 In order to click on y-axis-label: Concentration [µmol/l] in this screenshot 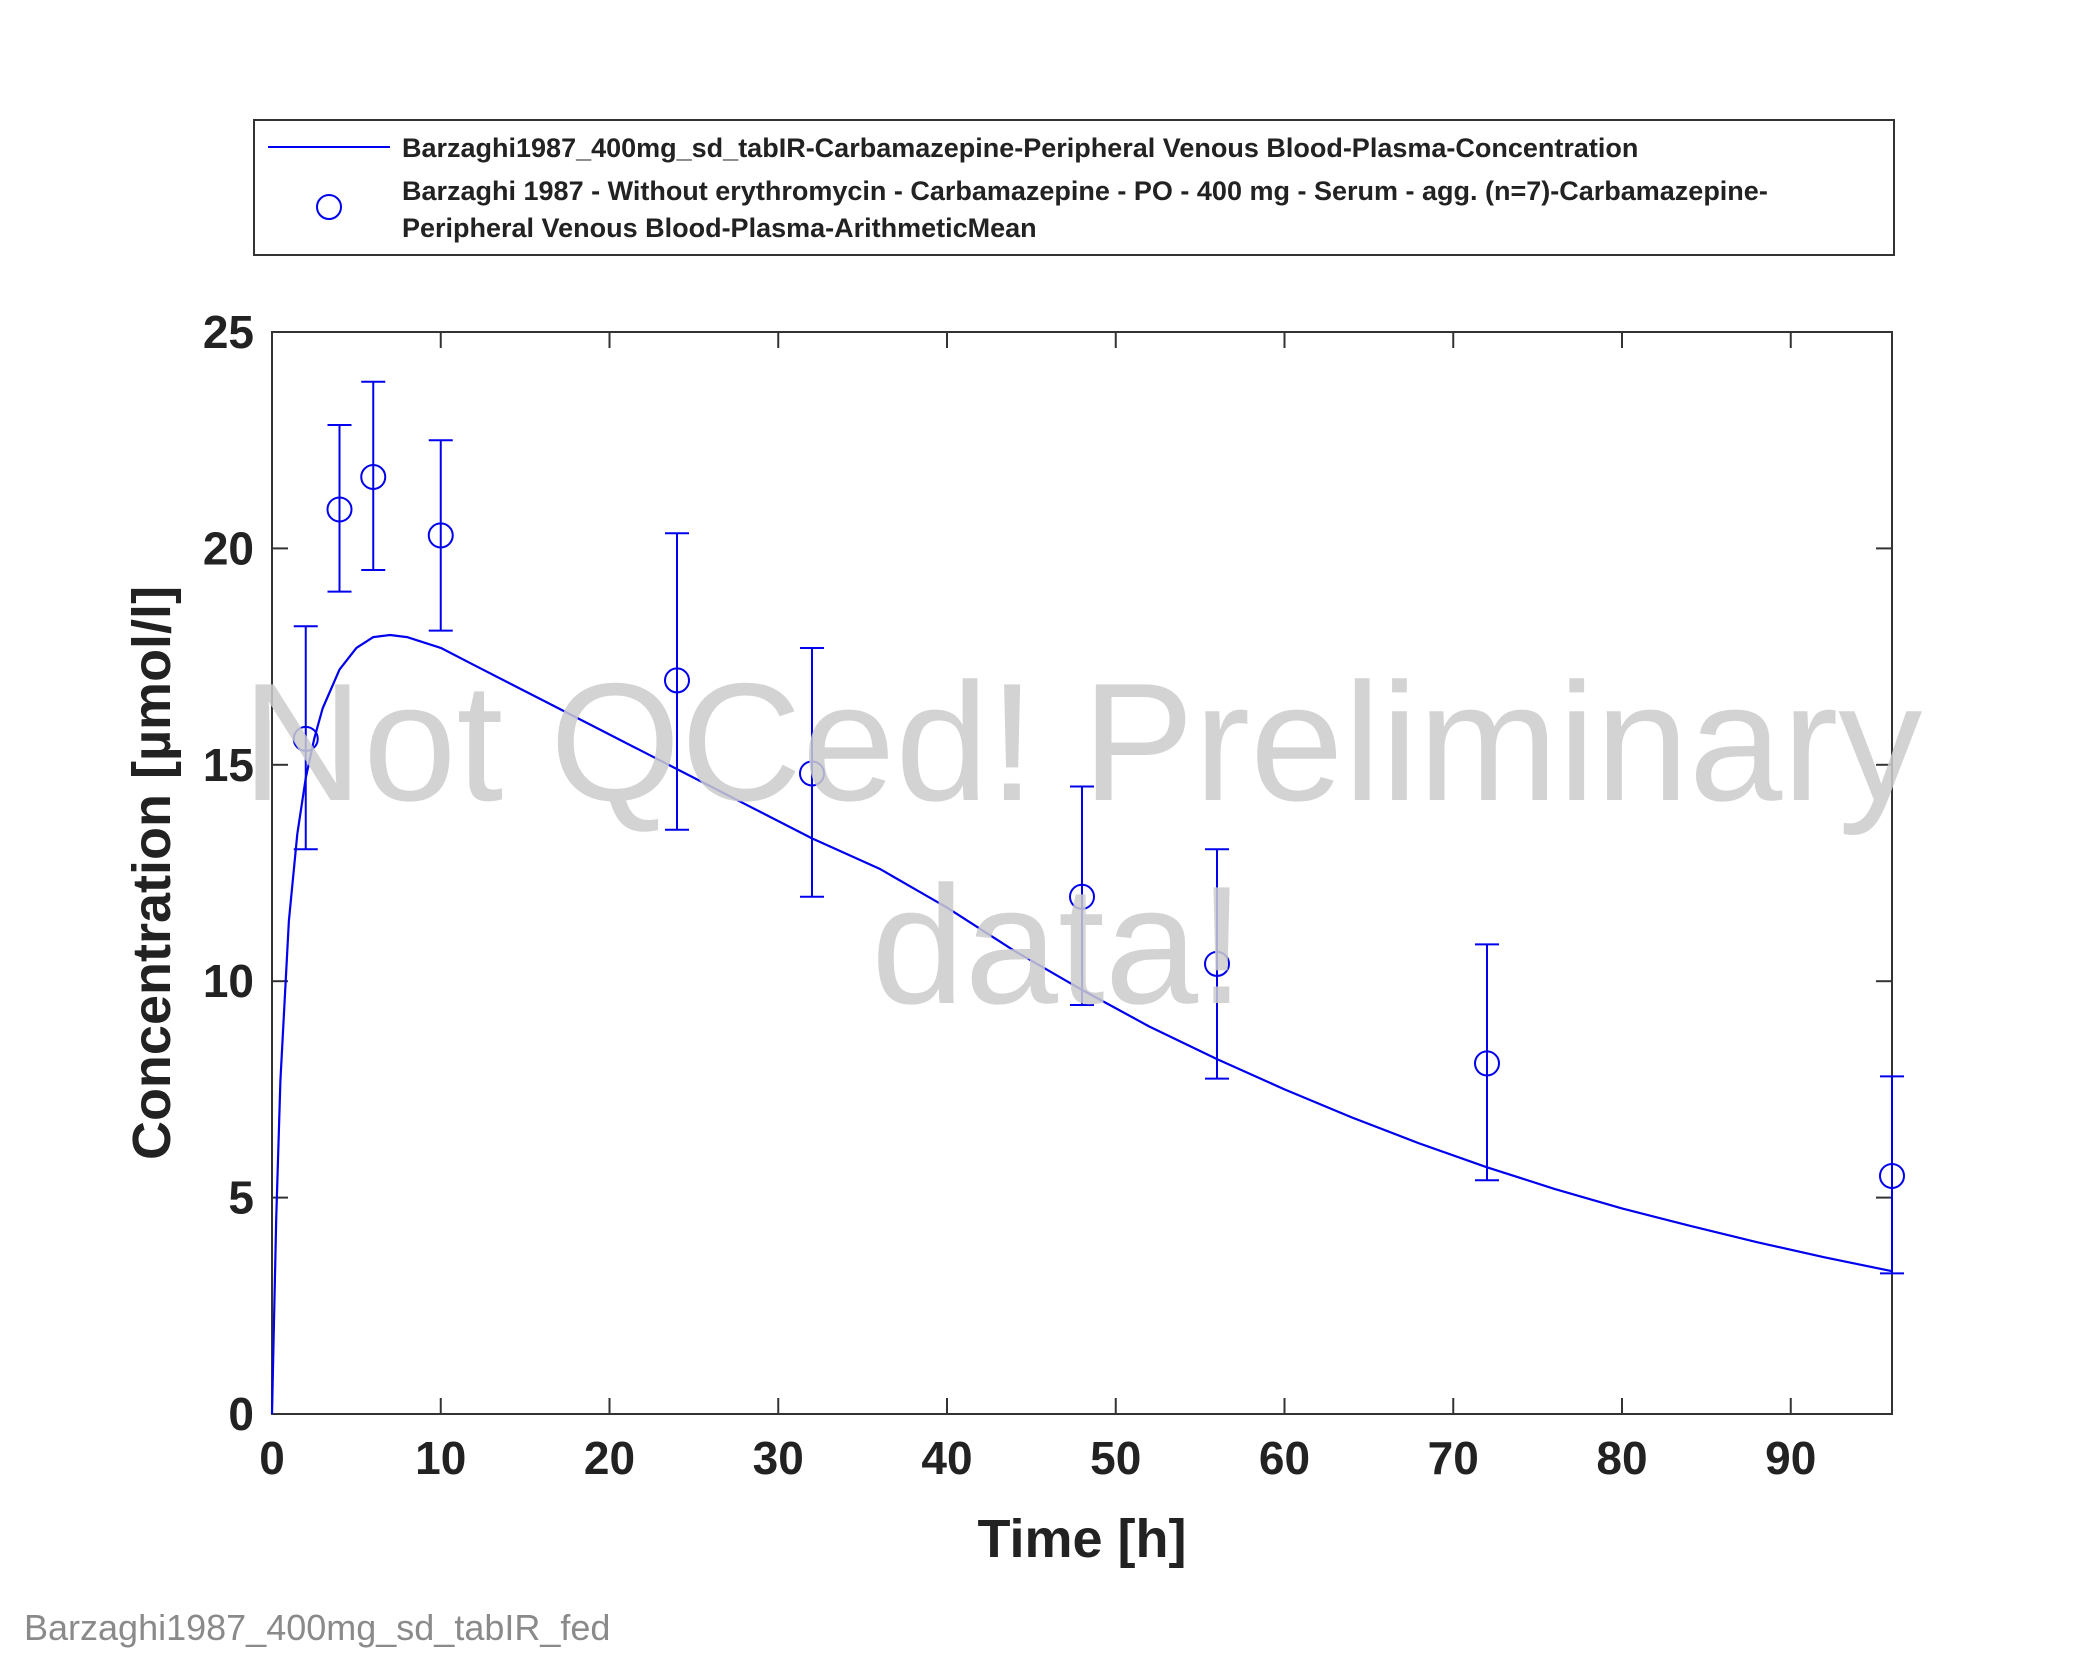, I will do `click(152, 873)`.